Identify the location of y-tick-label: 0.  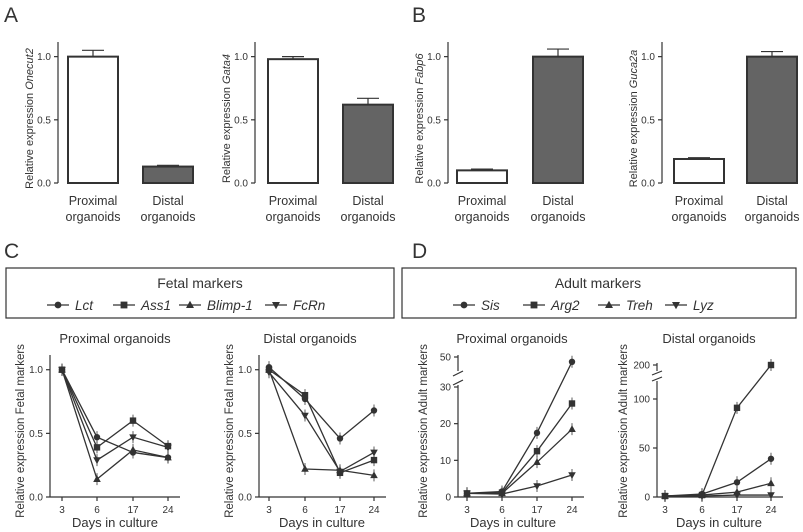
(647, 498).